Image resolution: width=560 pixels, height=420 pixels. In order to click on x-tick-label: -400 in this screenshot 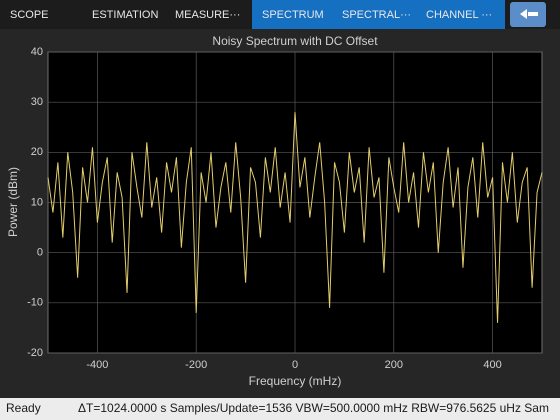, I will do `click(97, 365)`.